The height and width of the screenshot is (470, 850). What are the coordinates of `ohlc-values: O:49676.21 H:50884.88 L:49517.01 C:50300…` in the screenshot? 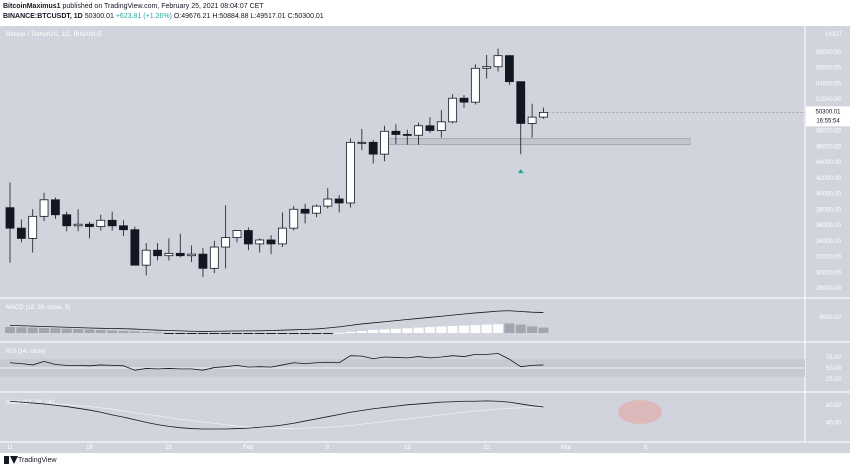 It's located at (248, 16).